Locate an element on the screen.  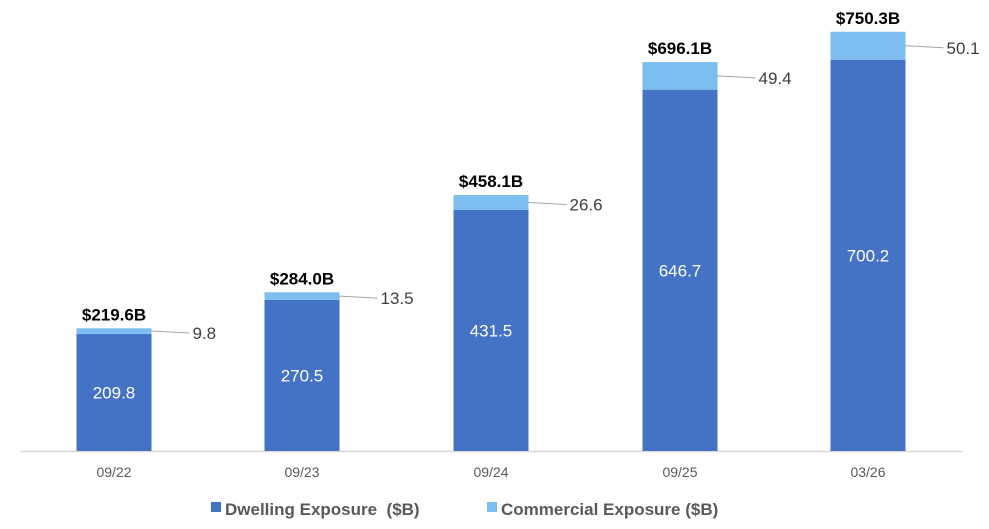
data-label-dwelling: 700.2 is located at coordinates (868, 255).